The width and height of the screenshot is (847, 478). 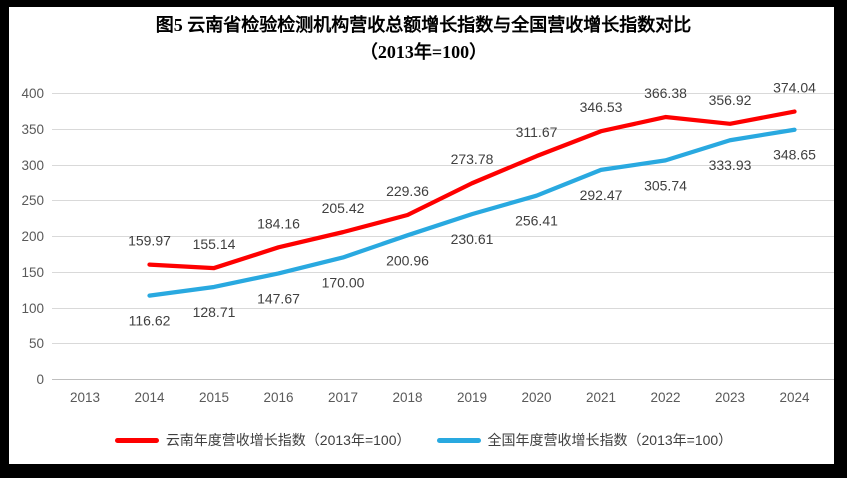 What do you see at coordinates (343, 282) in the screenshot?
I see `data-label: 170.00` at bounding box center [343, 282].